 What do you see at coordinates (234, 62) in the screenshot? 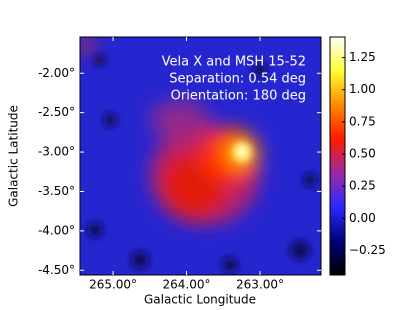
I see `annotation: Vela X and MSH 15-52` at bounding box center [234, 62].